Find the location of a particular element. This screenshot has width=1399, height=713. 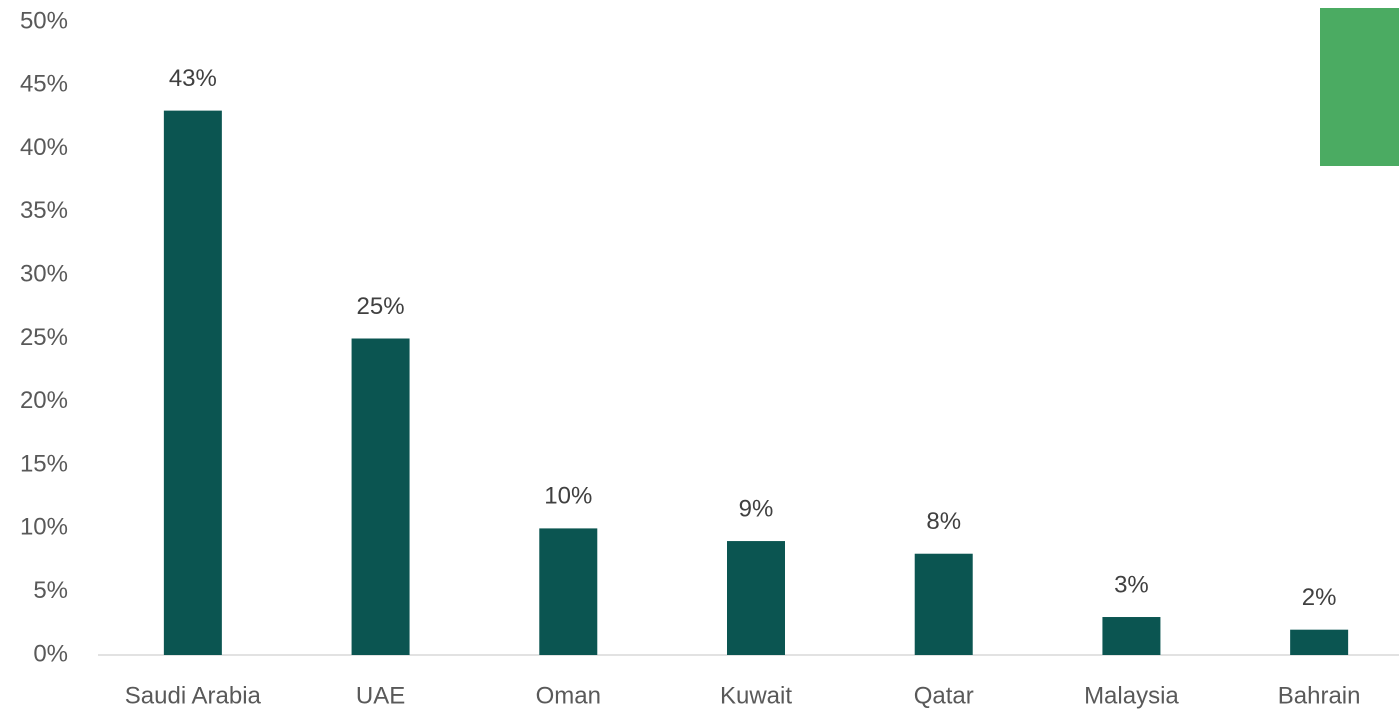

x-tick-label: Bahrain is located at coordinates (1319, 695).